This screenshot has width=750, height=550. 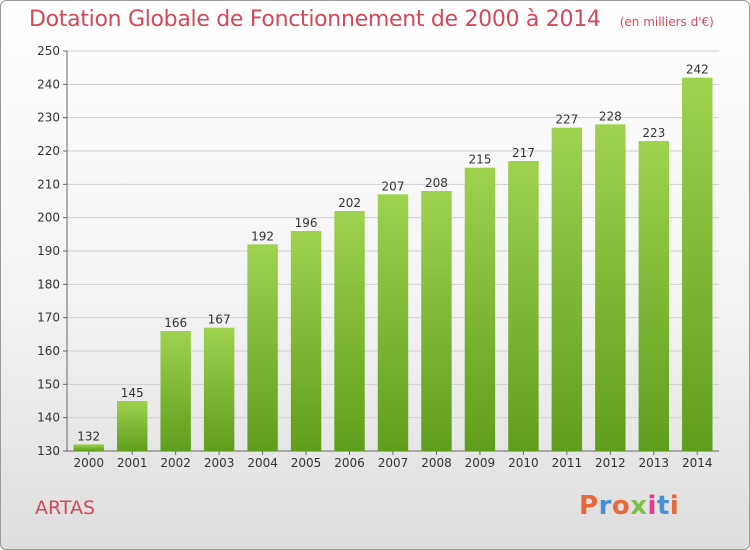 What do you see at coordinates (666, 22) in the screenshot?
I see `chart-subtitle: (en milliers d'€)` at bounding box center [666, 22].